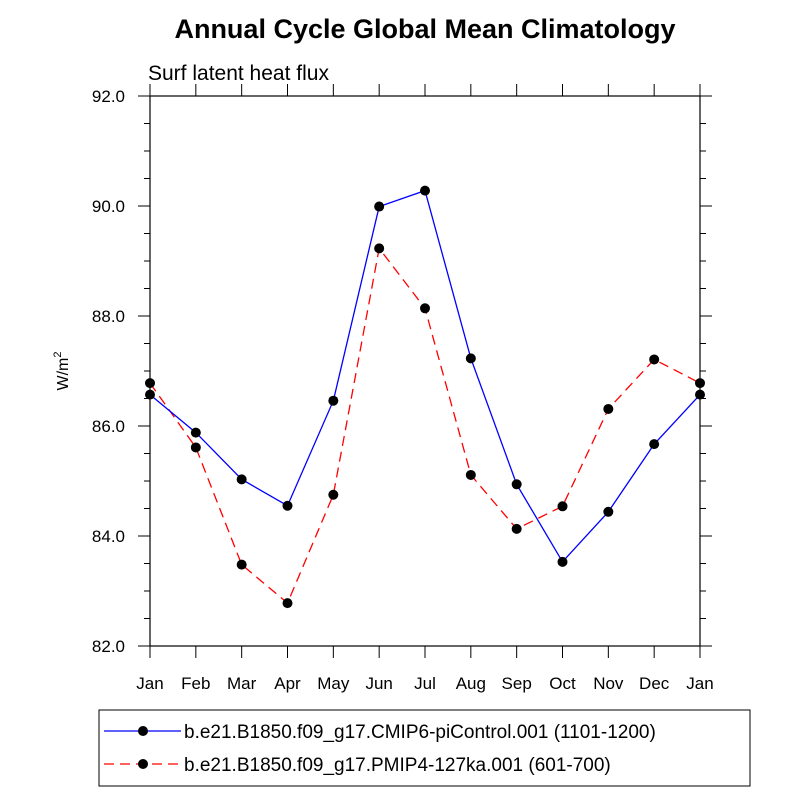 The height and width of the screenshot is (800, 800). I want to click on x-tick-label: Mar, so click(242, 683).